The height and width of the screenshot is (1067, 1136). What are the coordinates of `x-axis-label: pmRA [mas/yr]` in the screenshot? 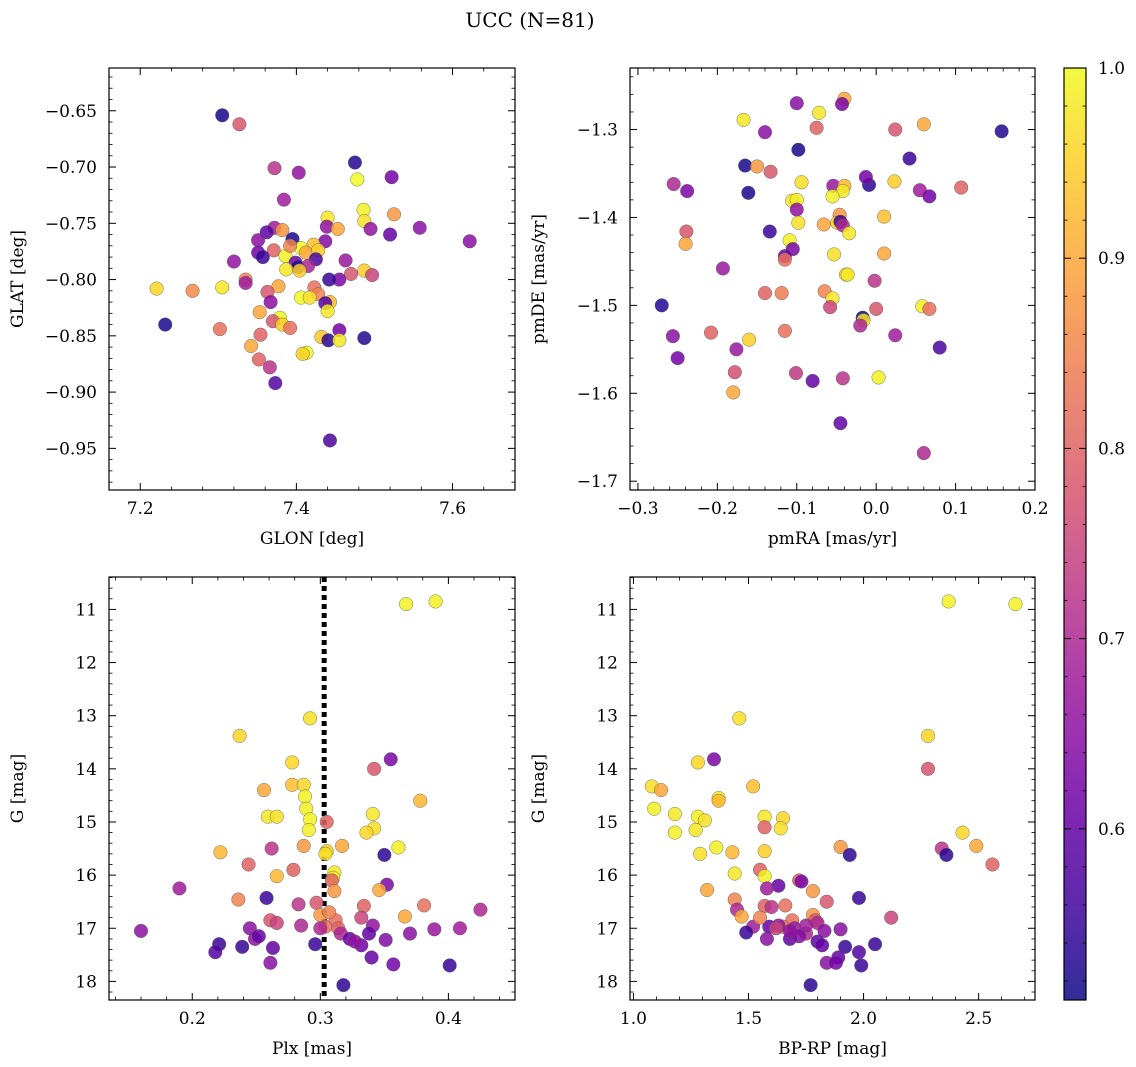 It's located at (832, 539).